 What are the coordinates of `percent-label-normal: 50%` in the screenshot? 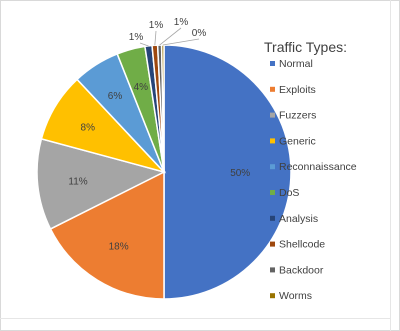 It's located at (240, 173).